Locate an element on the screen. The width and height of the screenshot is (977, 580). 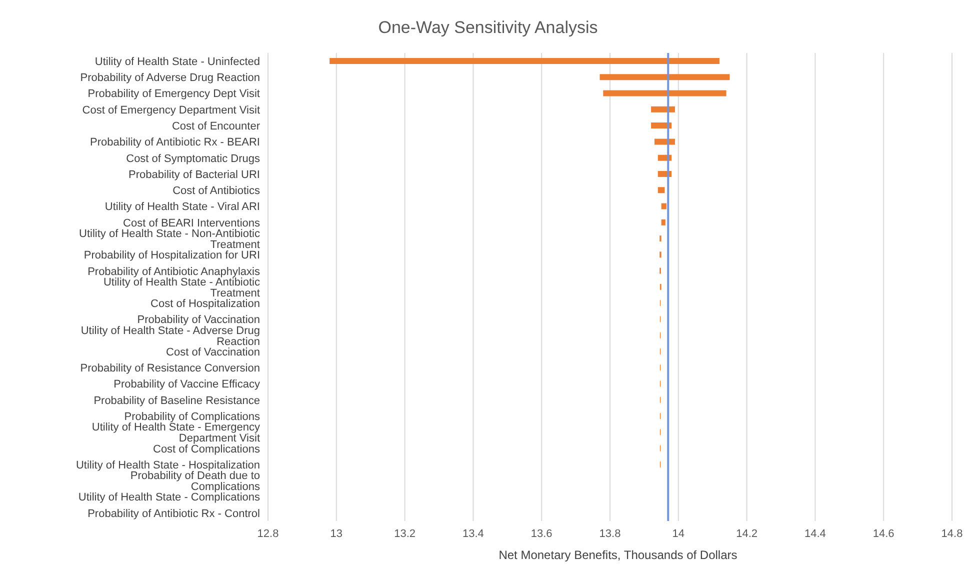
y-tick-label: Utility of Health State - Adverse Drug Reaction is located at coordinates (170, 336).